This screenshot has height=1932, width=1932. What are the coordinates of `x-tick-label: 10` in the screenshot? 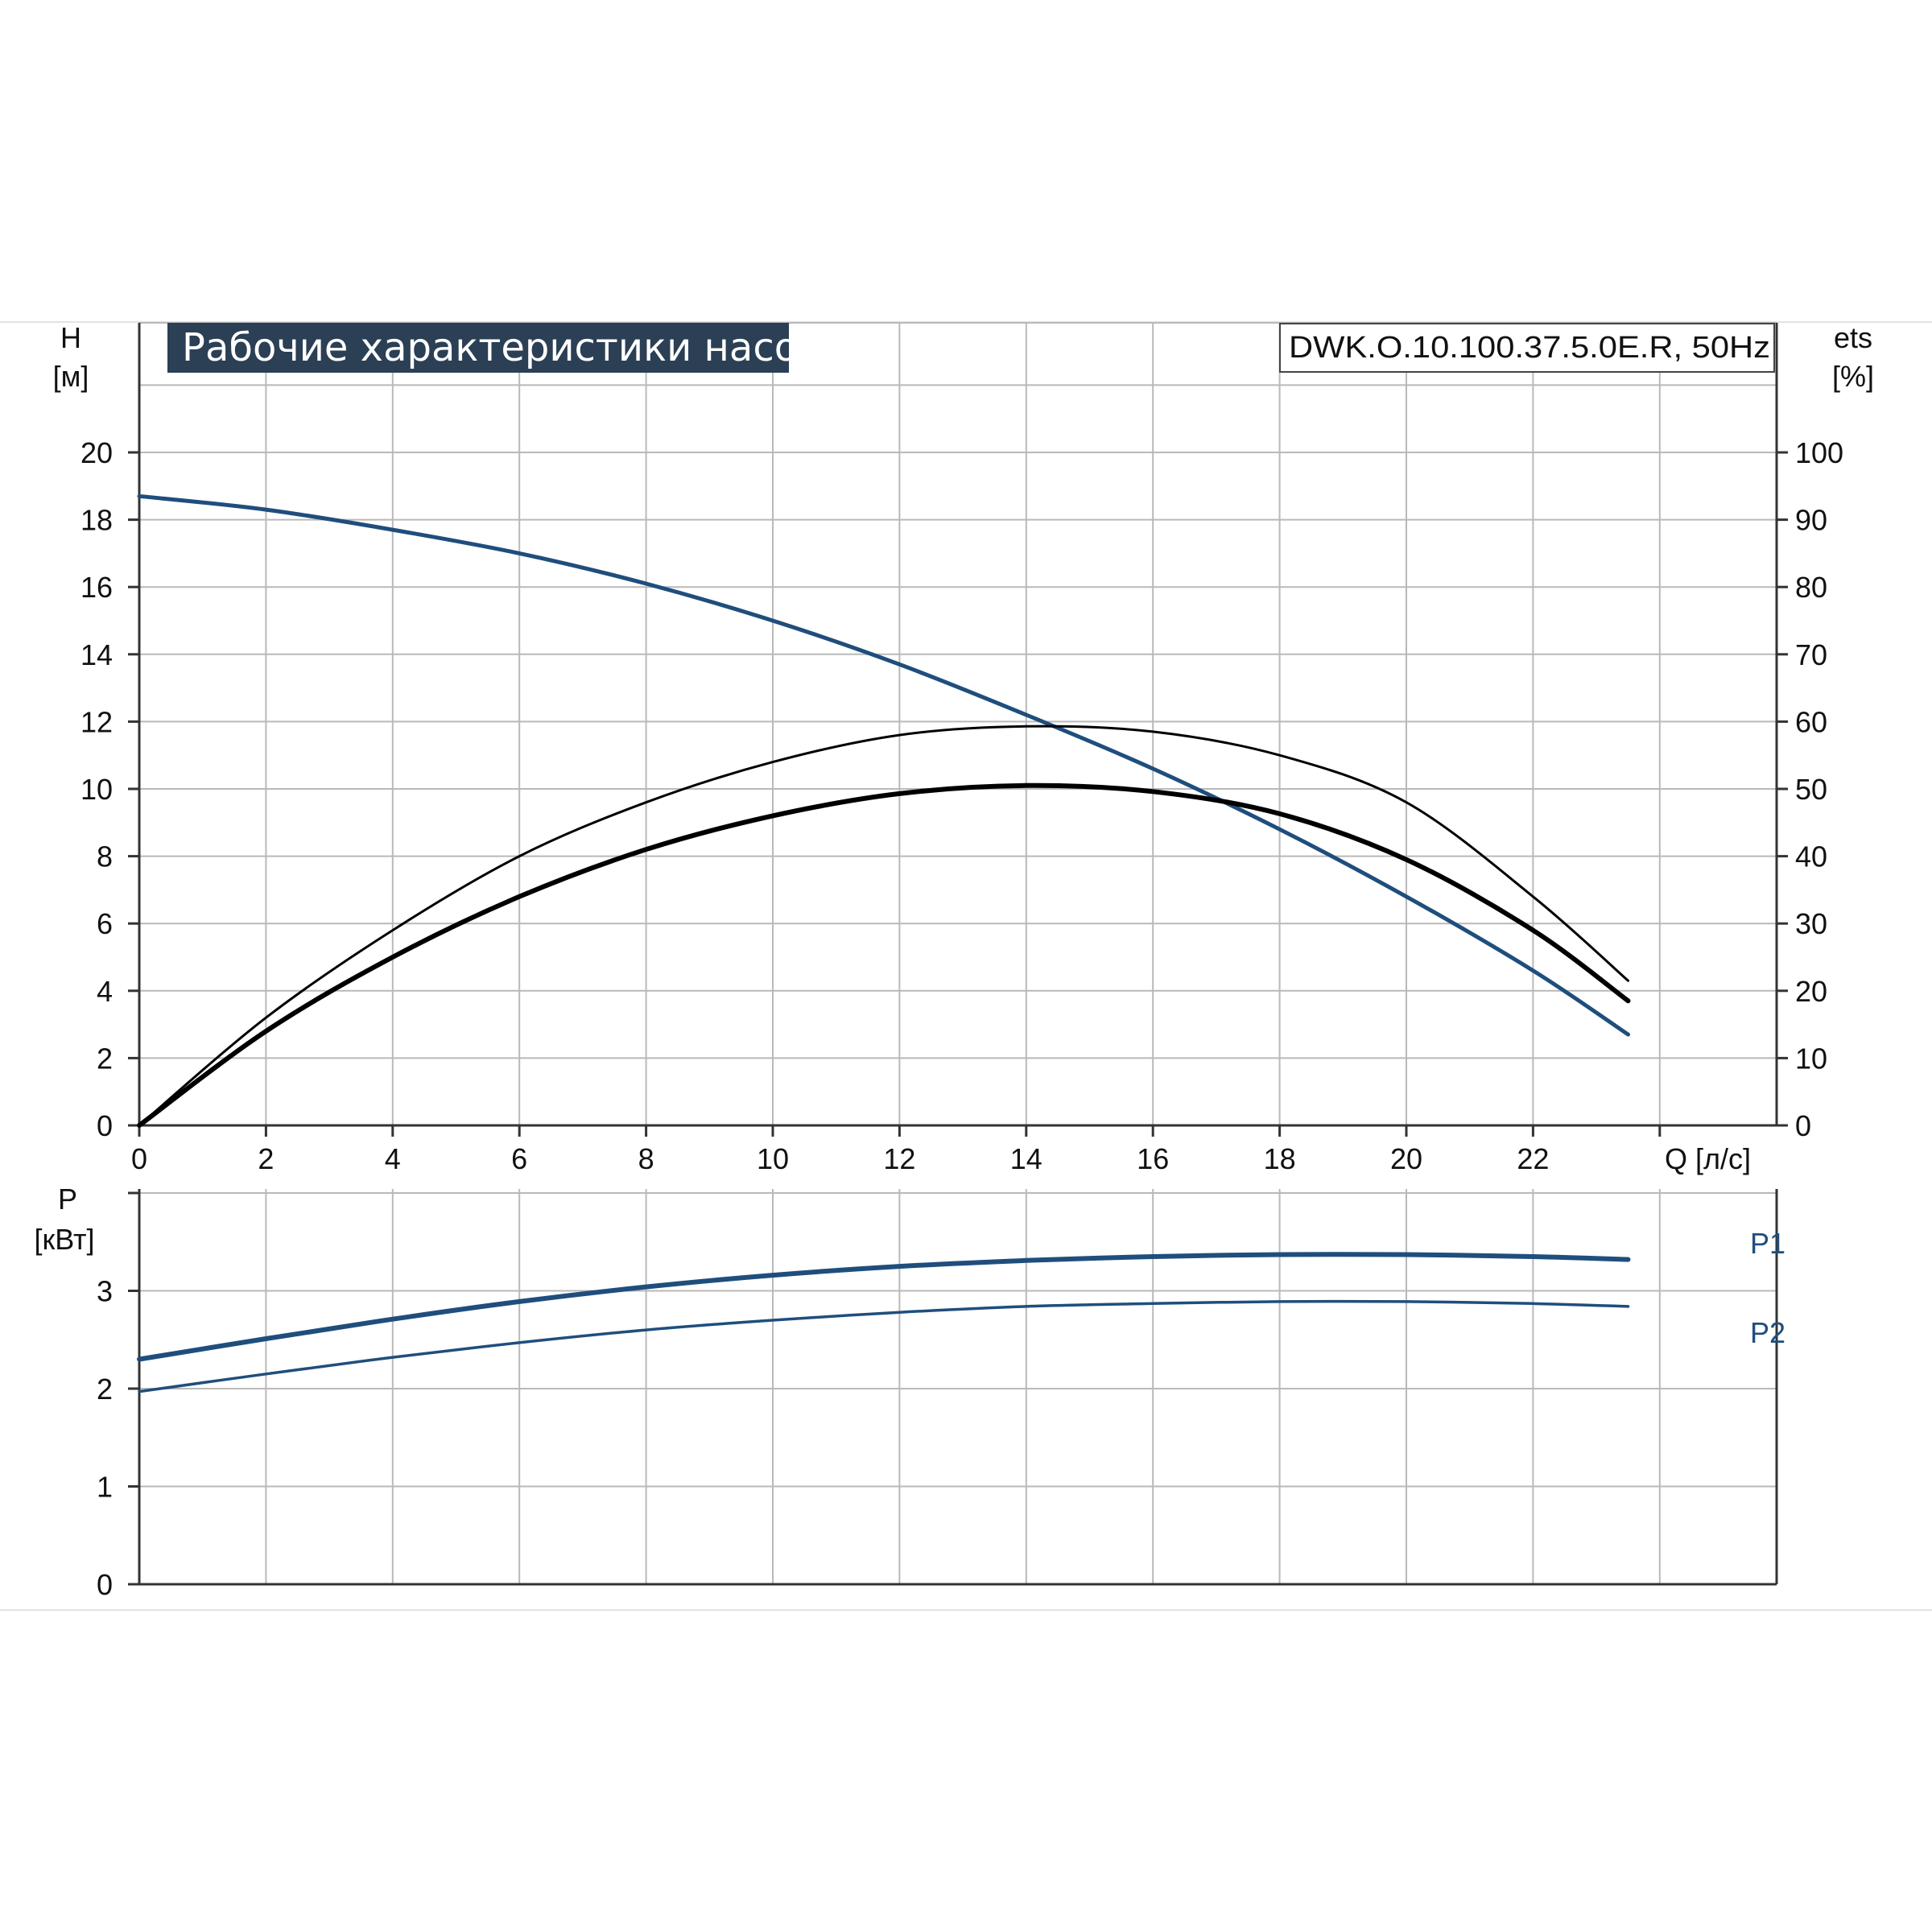 It's located at (773, 1158).